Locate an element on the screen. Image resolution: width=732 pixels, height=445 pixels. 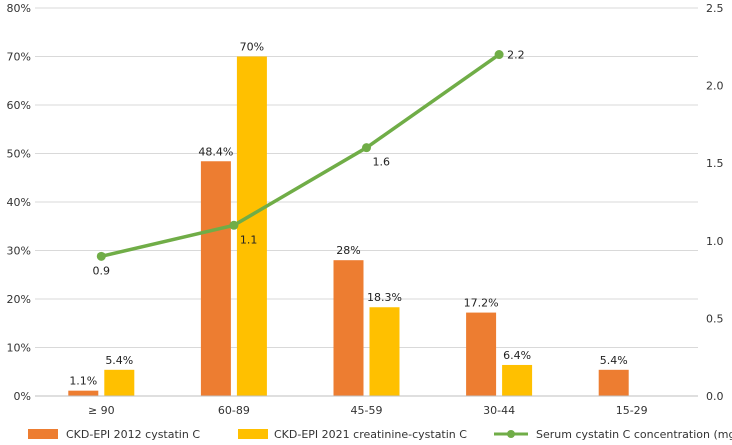
y2-tick-label: 0.0 is located at coordinates (715, 396).